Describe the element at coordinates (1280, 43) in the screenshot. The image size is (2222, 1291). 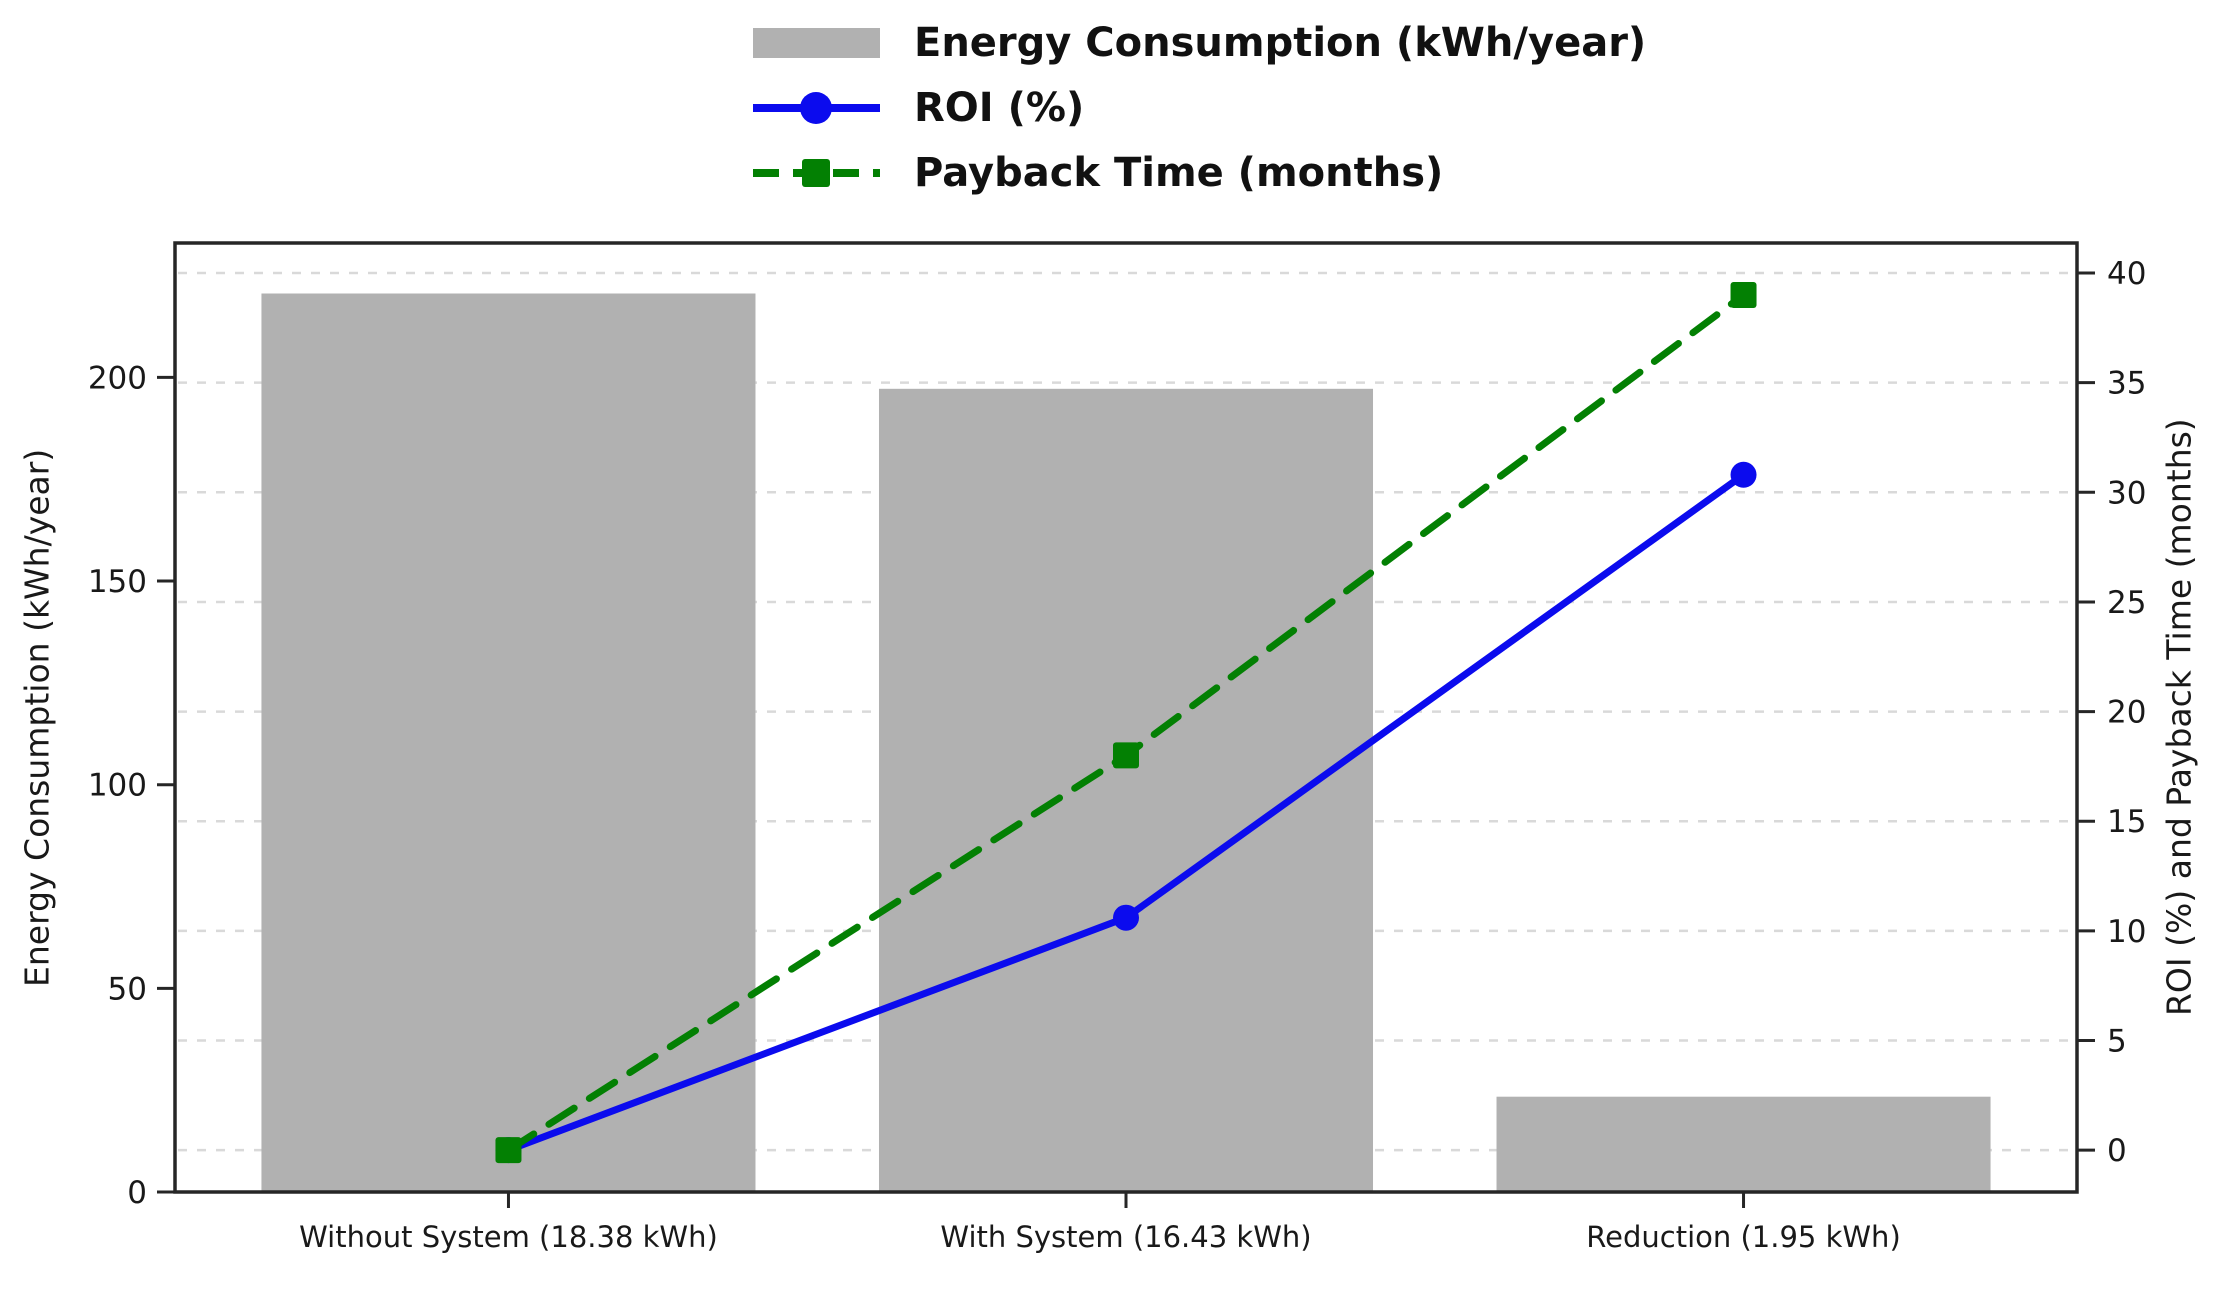
I see `legend-label-energy: Energy Consumption (kWh/year)` at that location.